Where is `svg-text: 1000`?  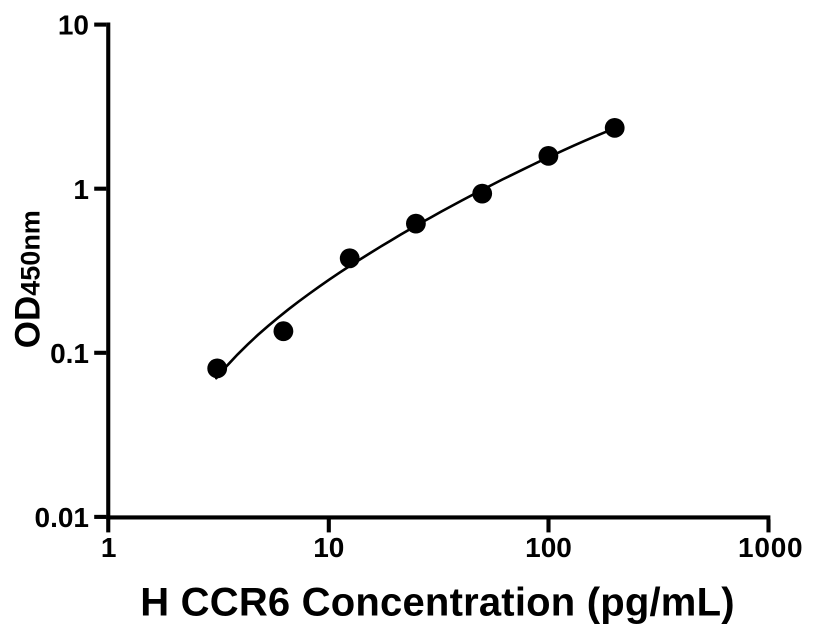 svg-text: 1000 is located at coordinates (770, 547).